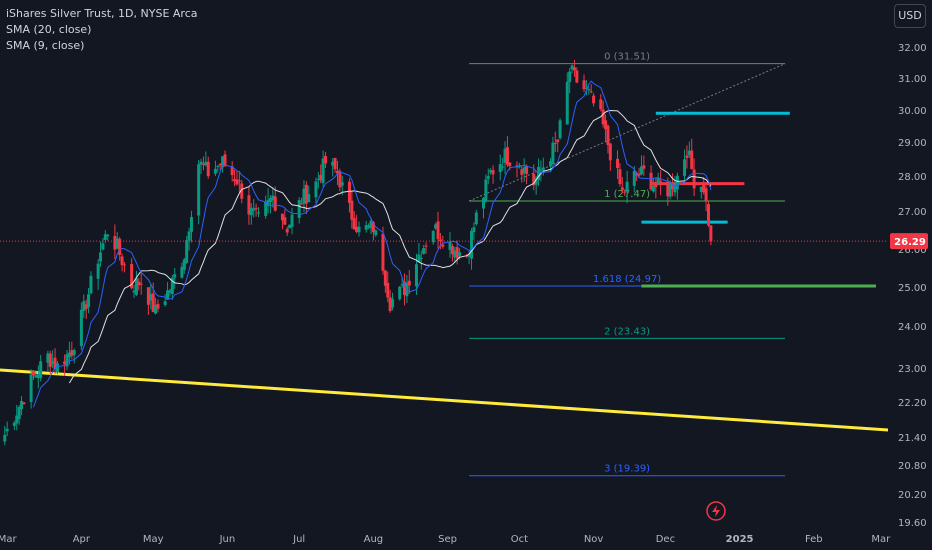 The height and width of the screenshot is (550, 932). I want to click on y-tick-label: 22.20, so click(912, 403).